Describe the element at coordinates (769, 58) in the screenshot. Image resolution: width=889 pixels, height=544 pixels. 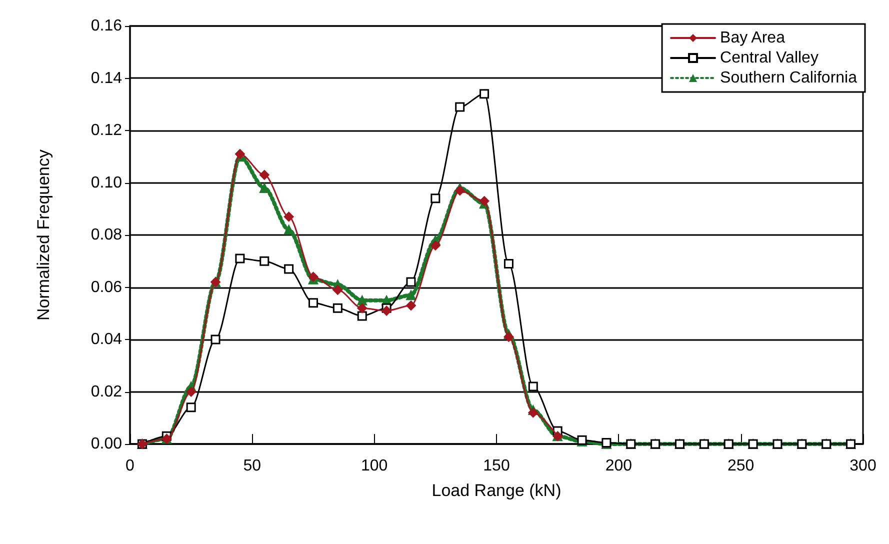
I see `legend-label: Central Valley` at that location.